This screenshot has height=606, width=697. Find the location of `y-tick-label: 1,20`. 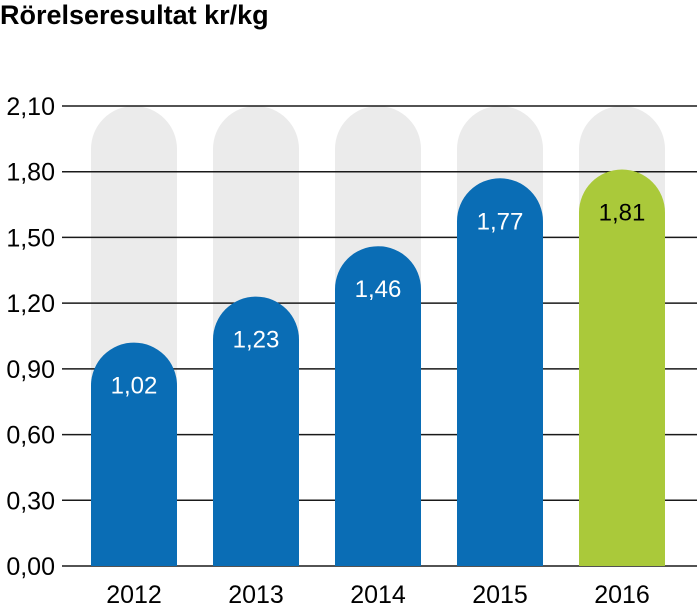

y-tick-label: 1,20 is located at coordinates (30, 304).